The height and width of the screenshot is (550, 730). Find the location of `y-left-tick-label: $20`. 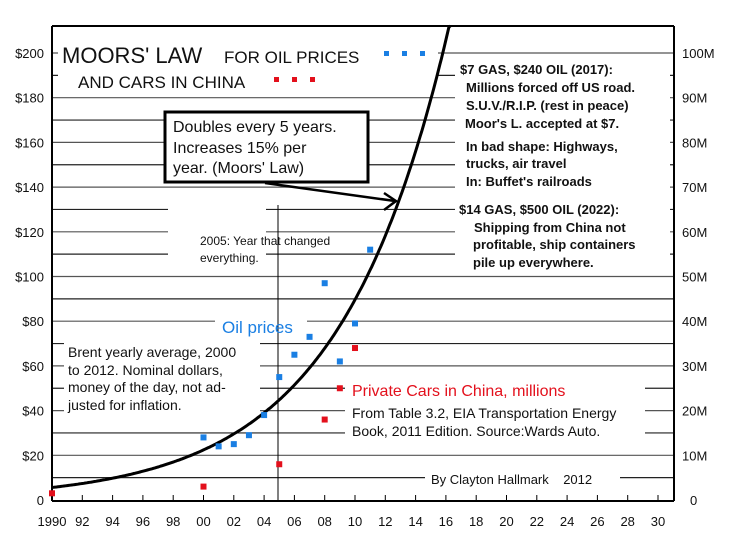

y-left-tick-label: $20 is located at coordinates (33, 455).